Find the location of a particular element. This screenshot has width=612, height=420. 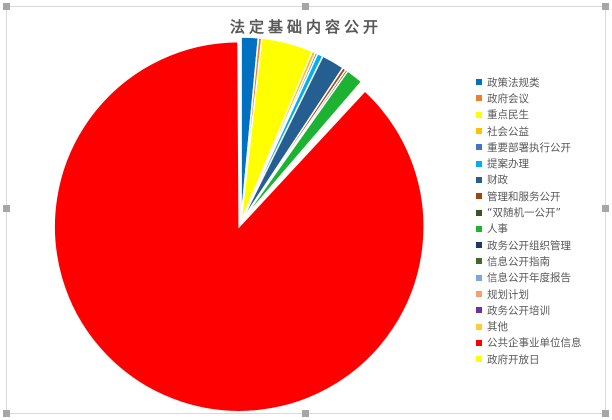

legend-item: 政府会议 is located at coordinates (529, 98).